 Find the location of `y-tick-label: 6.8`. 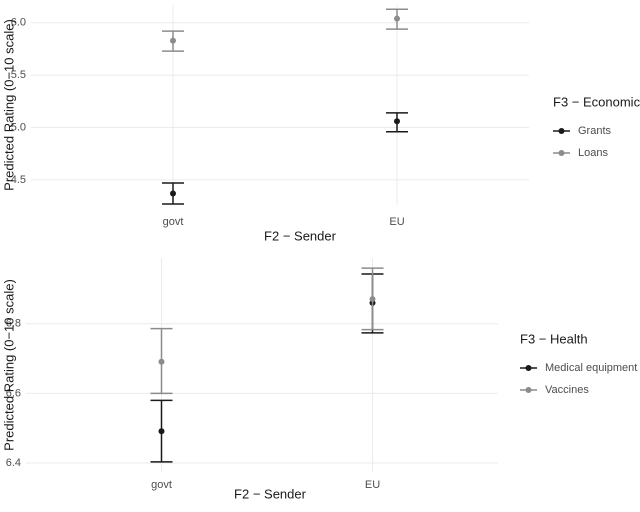

y-tick-label: 6.8 is located at coordinates (13, 324).